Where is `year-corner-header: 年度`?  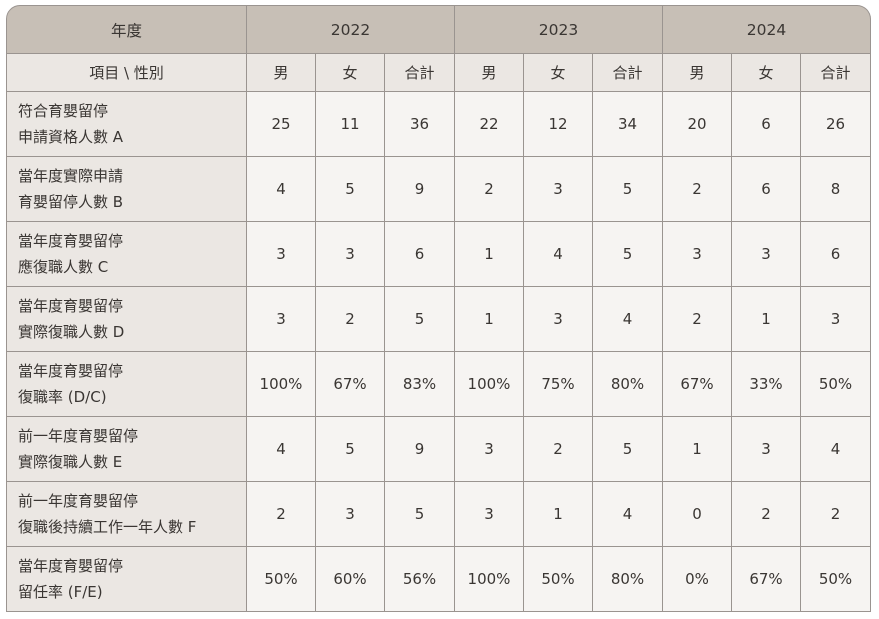 year-corner-header: 年度 is located at coordinates (126, 29).